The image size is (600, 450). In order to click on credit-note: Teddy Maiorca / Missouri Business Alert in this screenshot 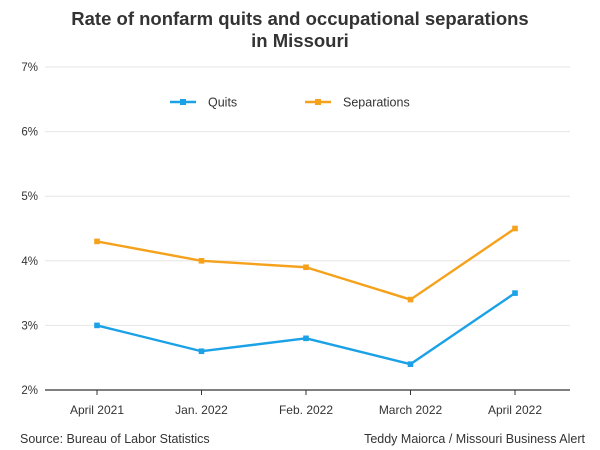, I will do `click(474, 439)`.